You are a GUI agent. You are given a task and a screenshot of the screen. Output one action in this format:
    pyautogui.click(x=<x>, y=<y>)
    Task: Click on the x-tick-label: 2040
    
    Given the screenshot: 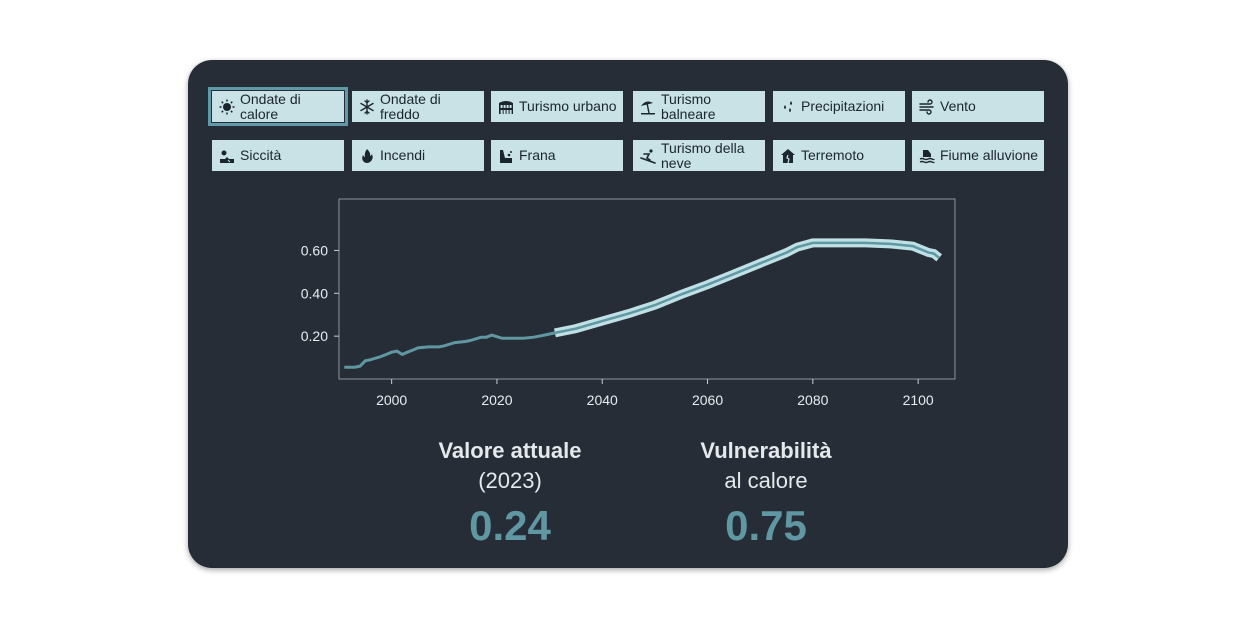 What is the action you would take?
    pyautogui.click(x=602, y=400)
    